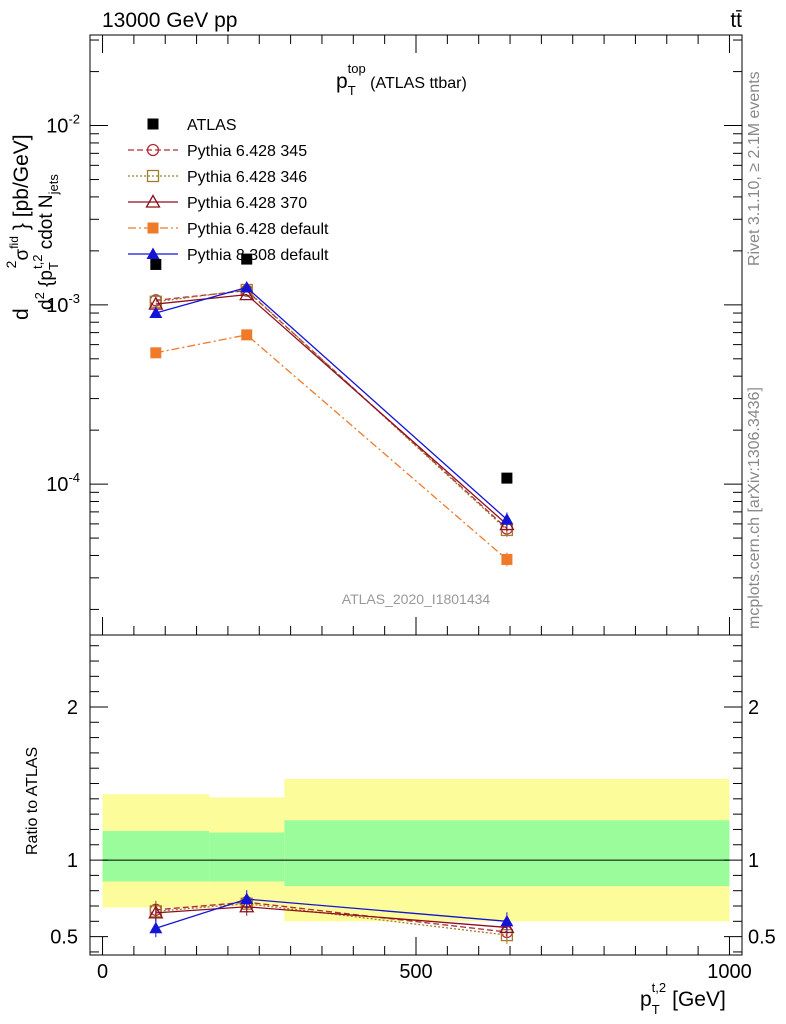 Image resolution: width=786 pixels, height=1024 pixels. What do you see at coordinates (72, 708) in the screenshot?
I see `ratio-tick-label: 2` at bounding box center [72, 708].